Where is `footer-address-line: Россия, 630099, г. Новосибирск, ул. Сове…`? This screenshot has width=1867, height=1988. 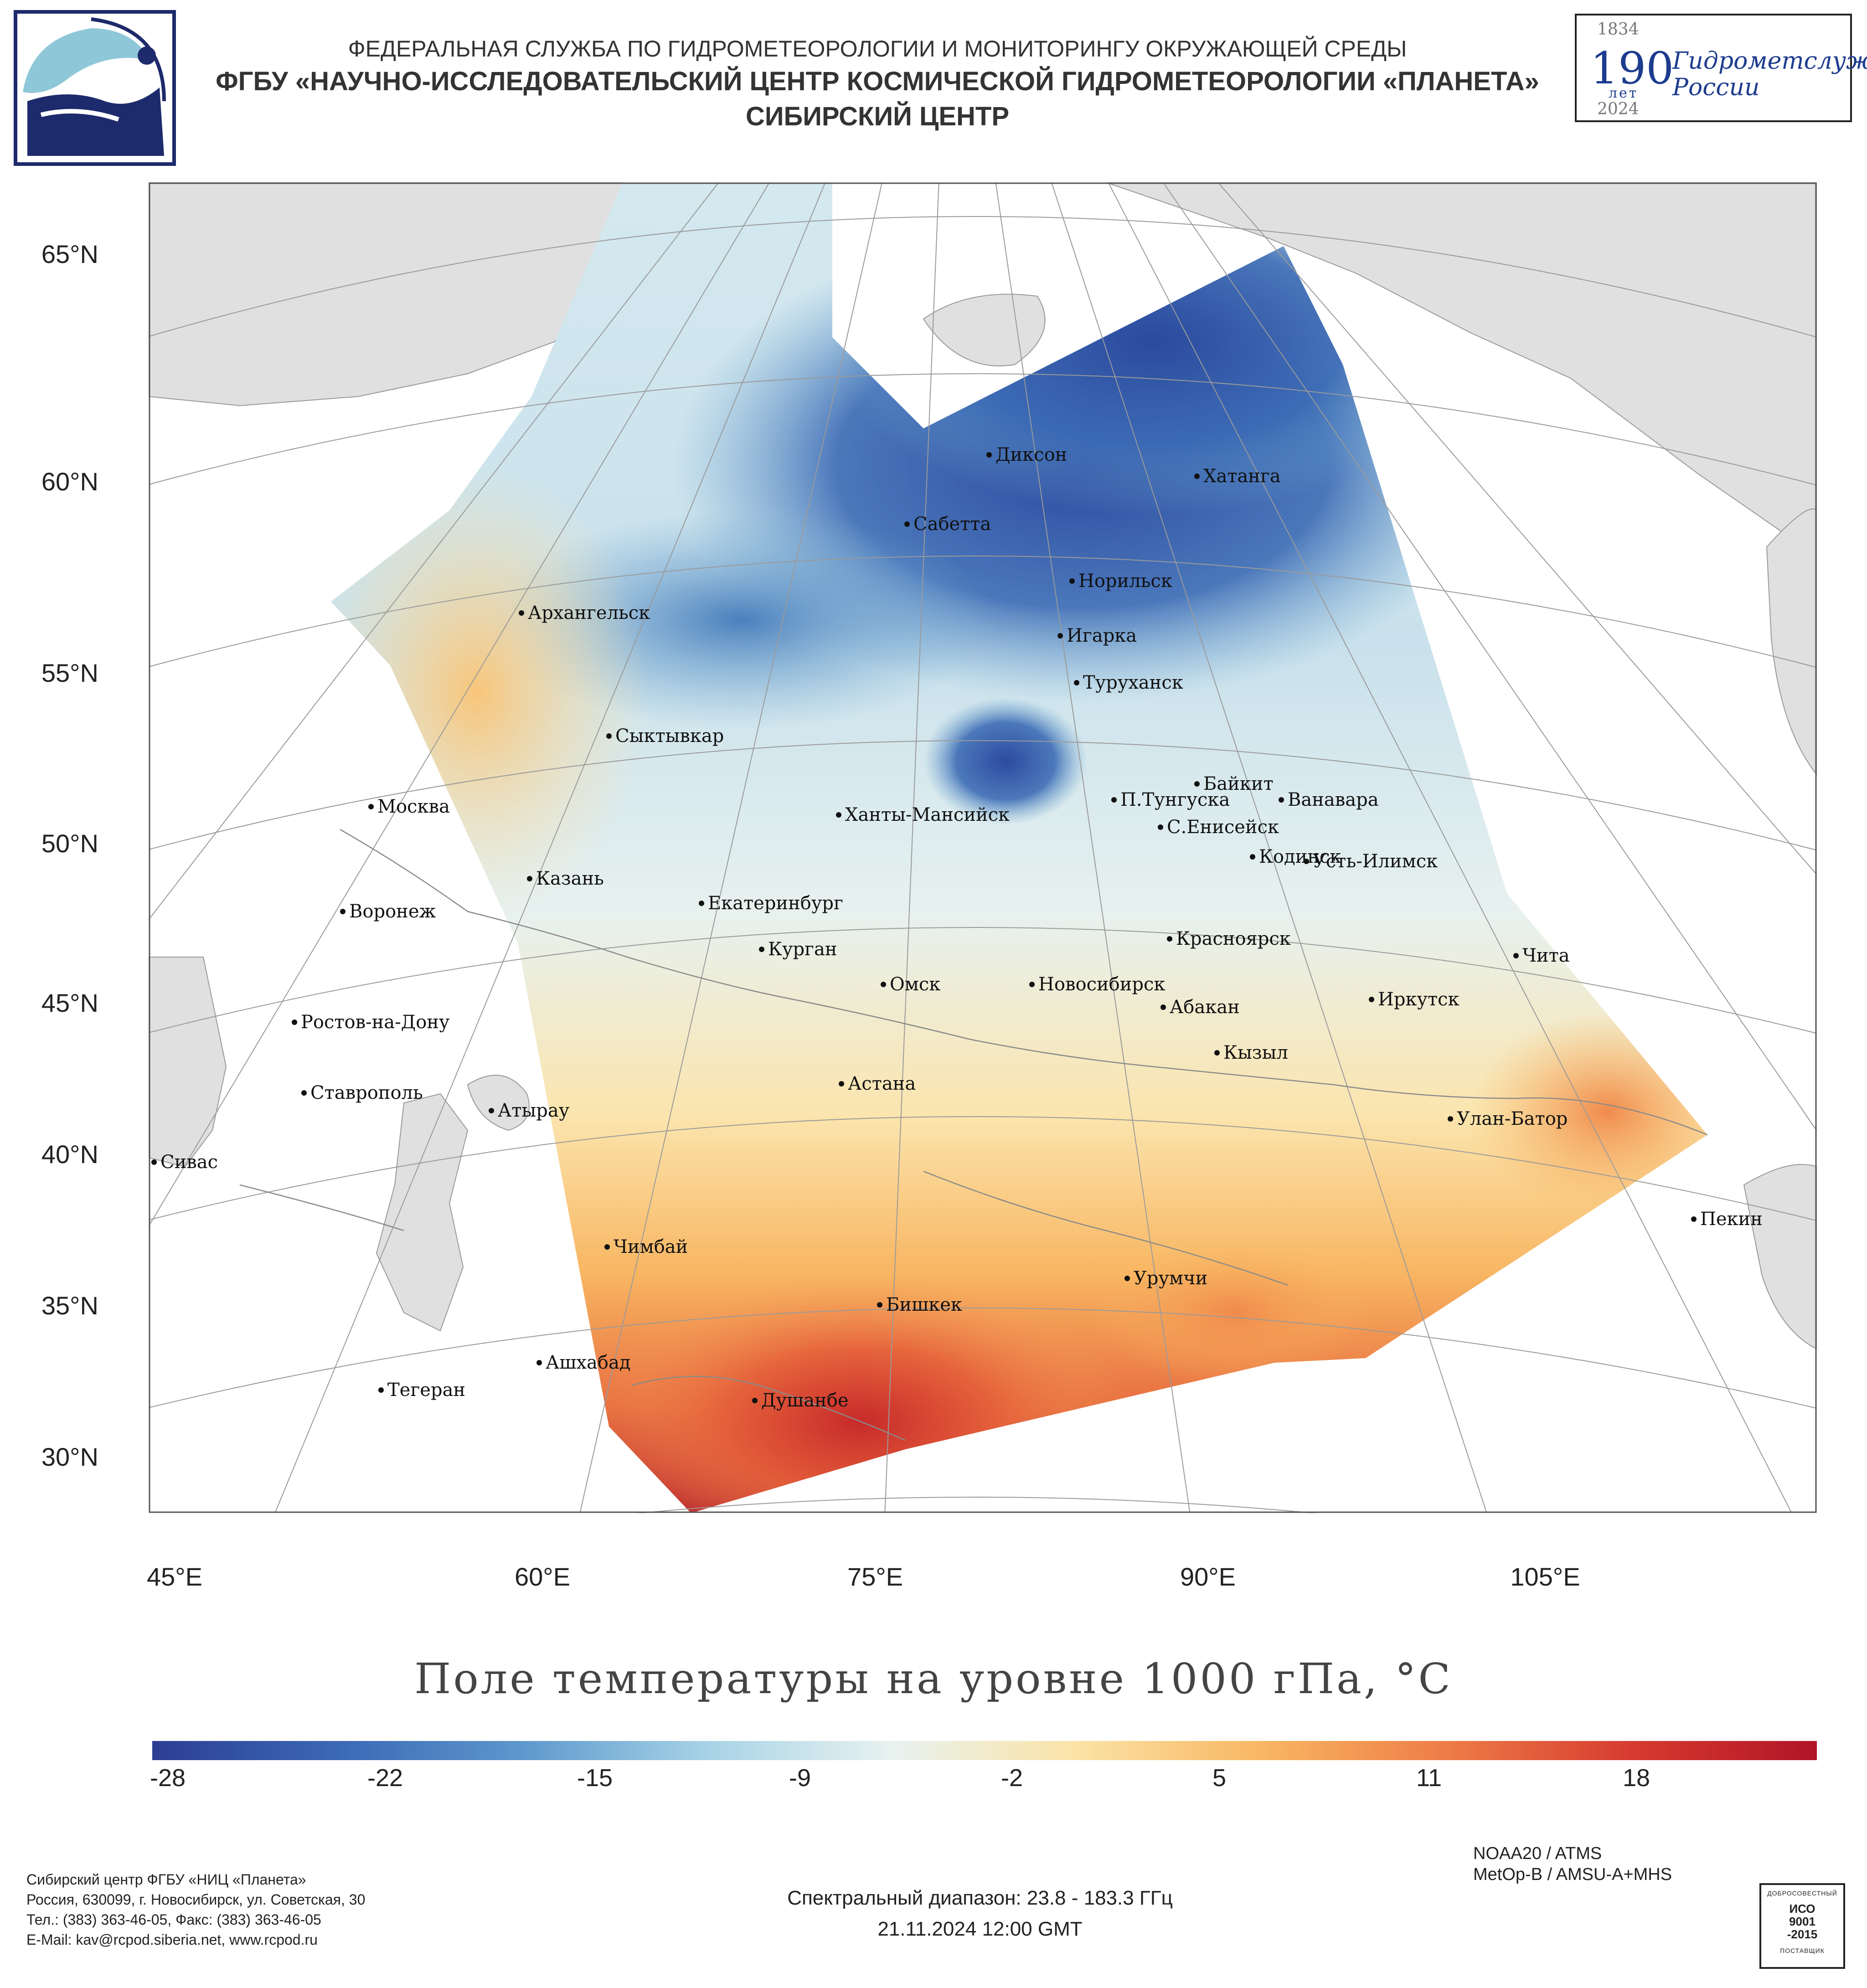
footer-address-line: Россия, 630099, г. Новосибирск, ул. Сове… is located at coordinates (196, 1900).